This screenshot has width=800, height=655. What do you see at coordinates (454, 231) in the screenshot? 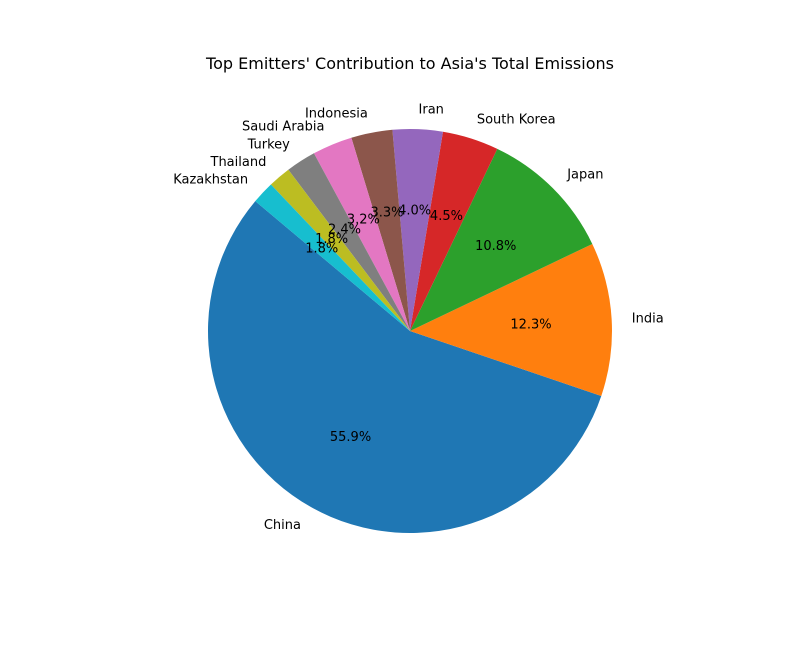
I see `pie-slice-south-korea` at bounding box center [454, 231].